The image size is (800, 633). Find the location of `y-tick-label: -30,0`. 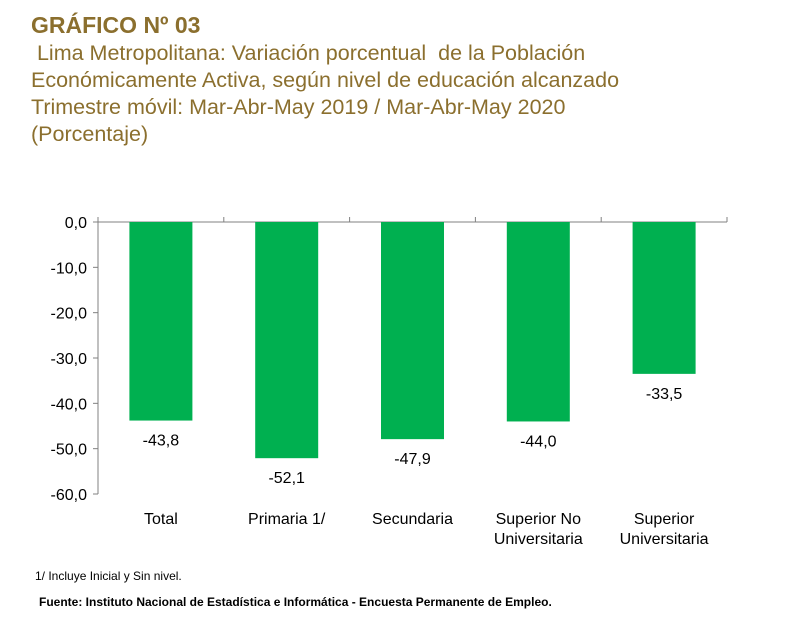

y-tick-label: -30,0 is located at coordinates (69, 359).